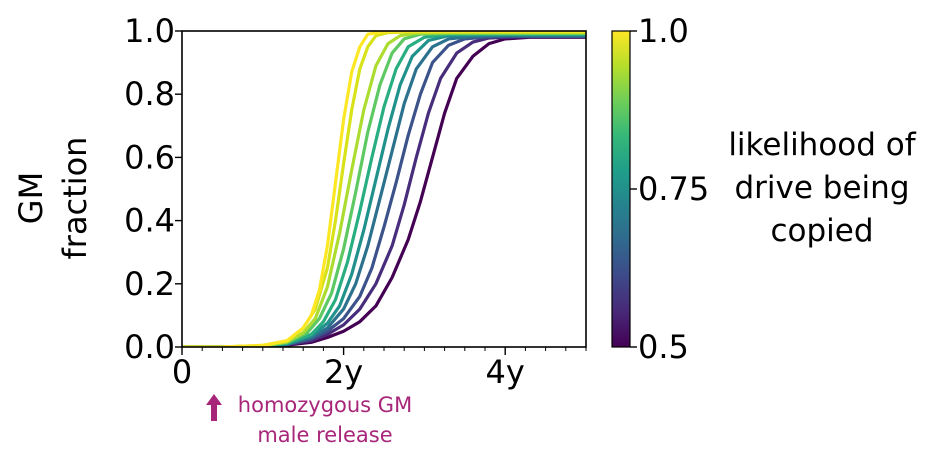  What do you see at coordinates (153, 189) in the screenshot?
I see `y-axis: 0.0 0.2 0.4 0.6 0.8 1.0` at bounding box center [153, 189].